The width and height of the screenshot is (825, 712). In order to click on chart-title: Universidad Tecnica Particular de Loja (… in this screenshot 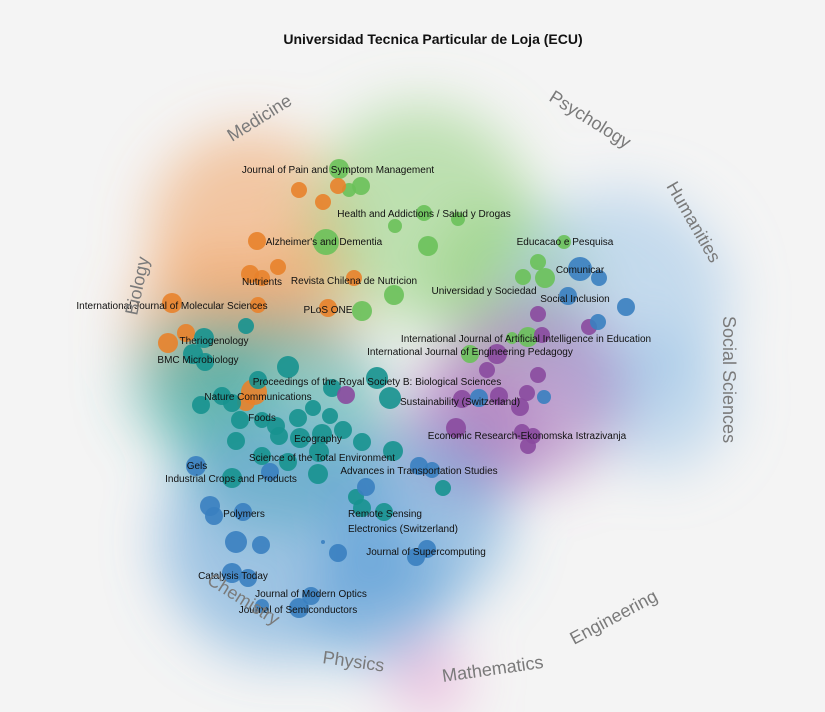, I will do `click(432, 39)`.